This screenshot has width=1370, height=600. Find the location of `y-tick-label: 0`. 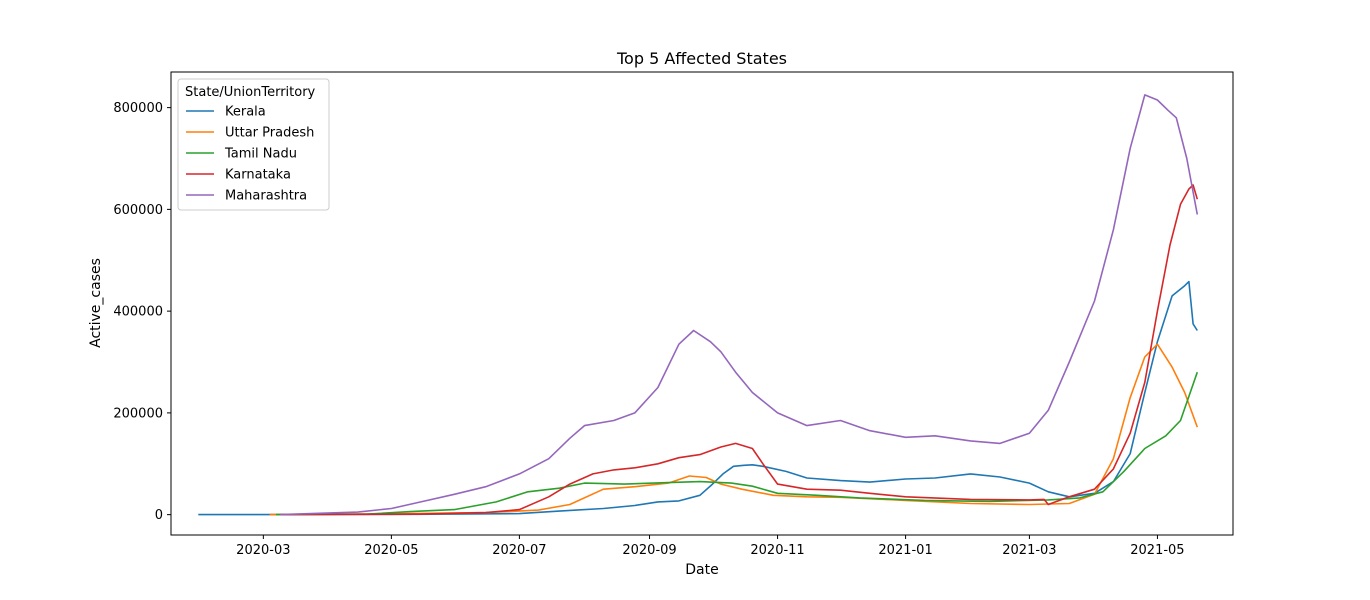

y-tick-label: 0 is located at coordinates (159, 515).